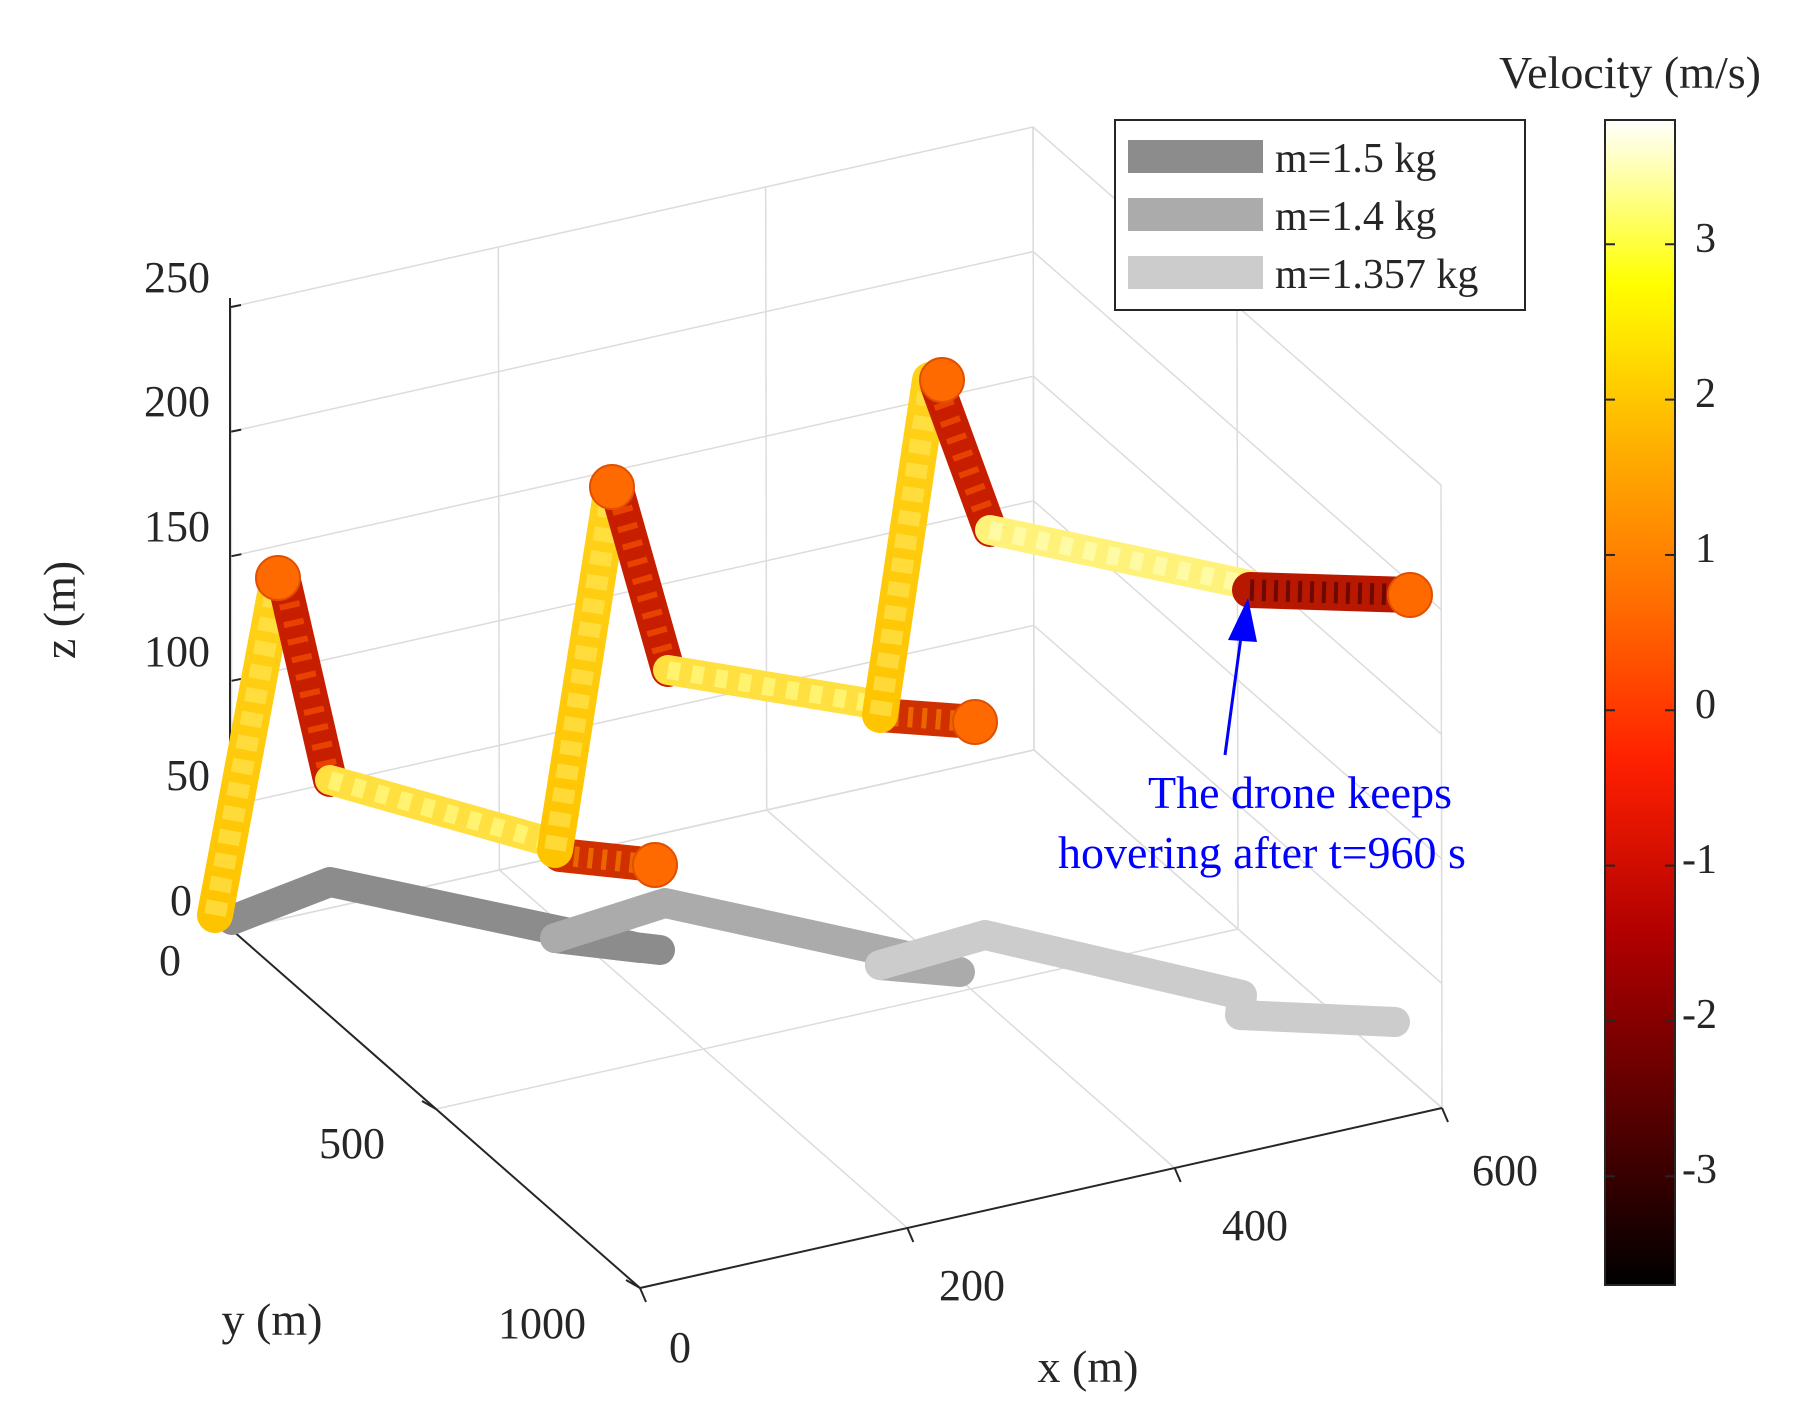  Describe the element at coordinates (177, 651) in the screenshot. I see `z-tick-label: 100` at that location.